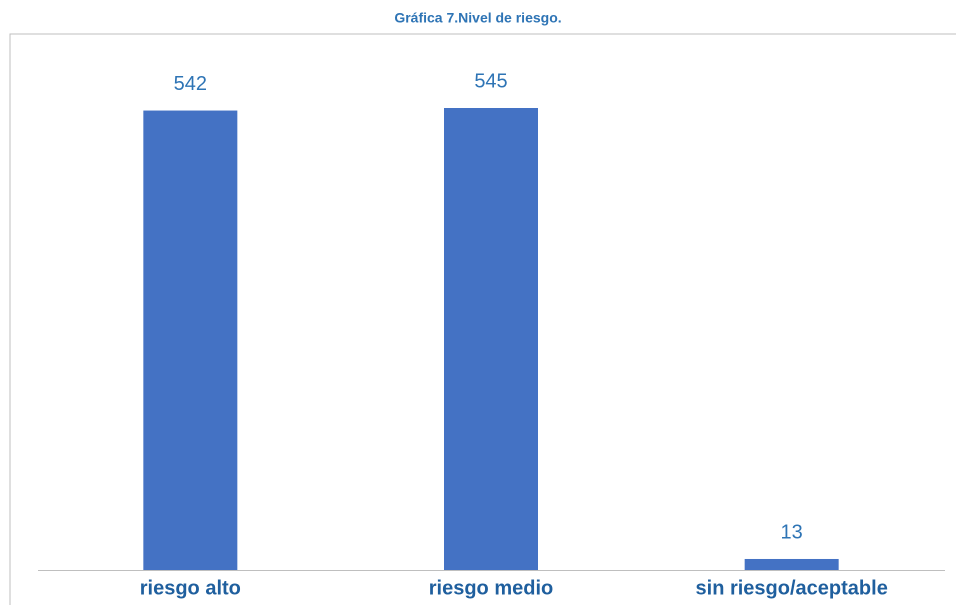 Image resolution: width=956 pixels, height=605 pixels. Describe the element at coordinates (490, 81) in the screenshot. I see `value-label: 545` at that location.